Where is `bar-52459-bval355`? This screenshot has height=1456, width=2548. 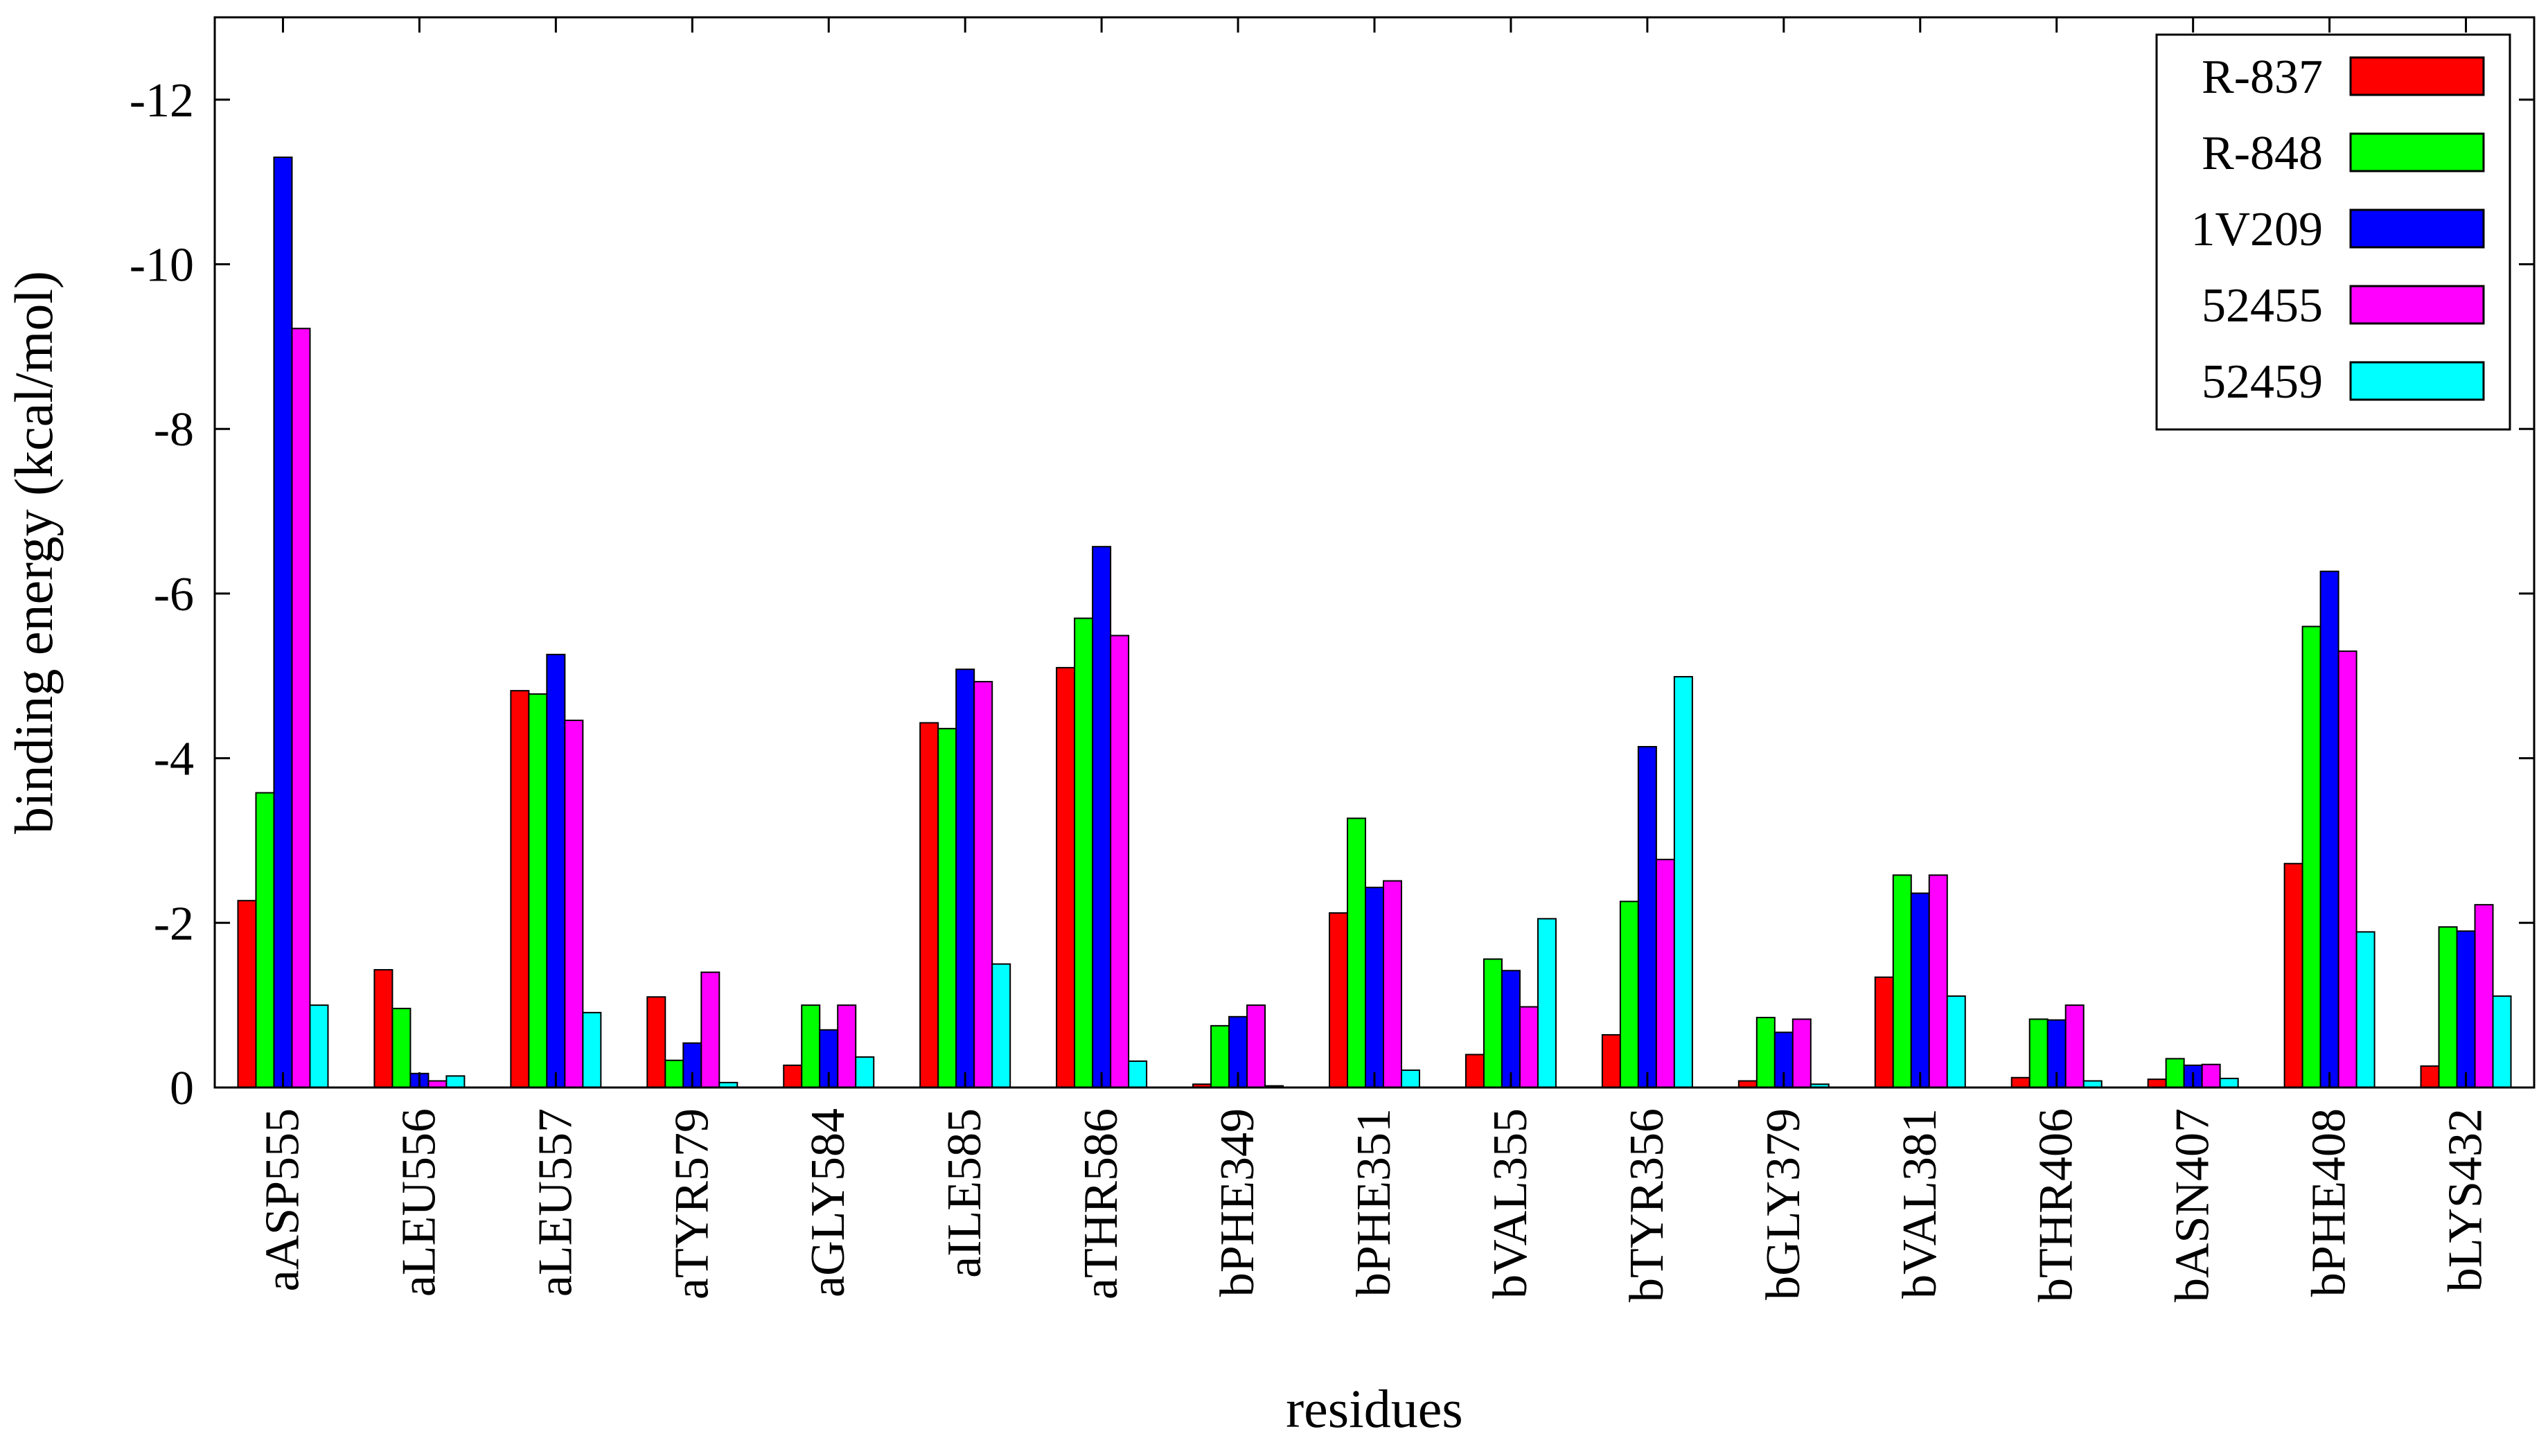 bar-52459-bval355 is located at coordinates (1547, 1003).